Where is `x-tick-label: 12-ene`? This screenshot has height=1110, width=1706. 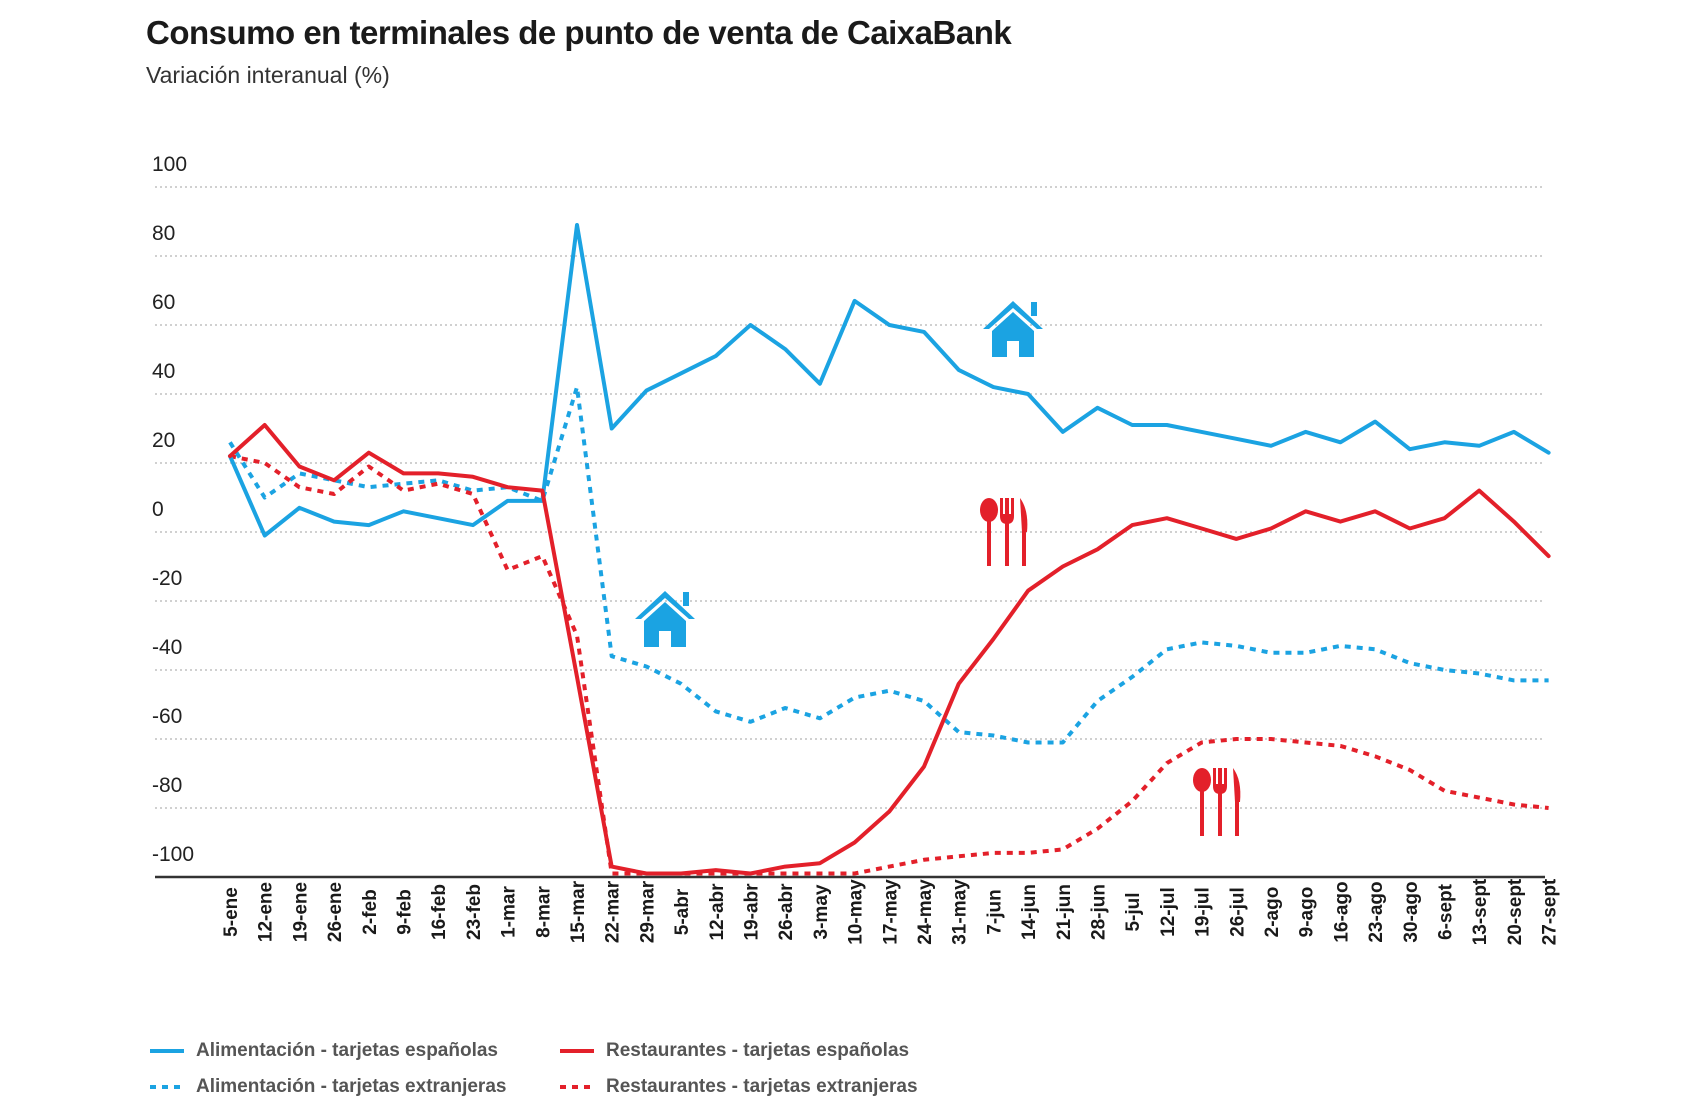 x-tick-label: 12-ene is located at coordinates (266, 912).